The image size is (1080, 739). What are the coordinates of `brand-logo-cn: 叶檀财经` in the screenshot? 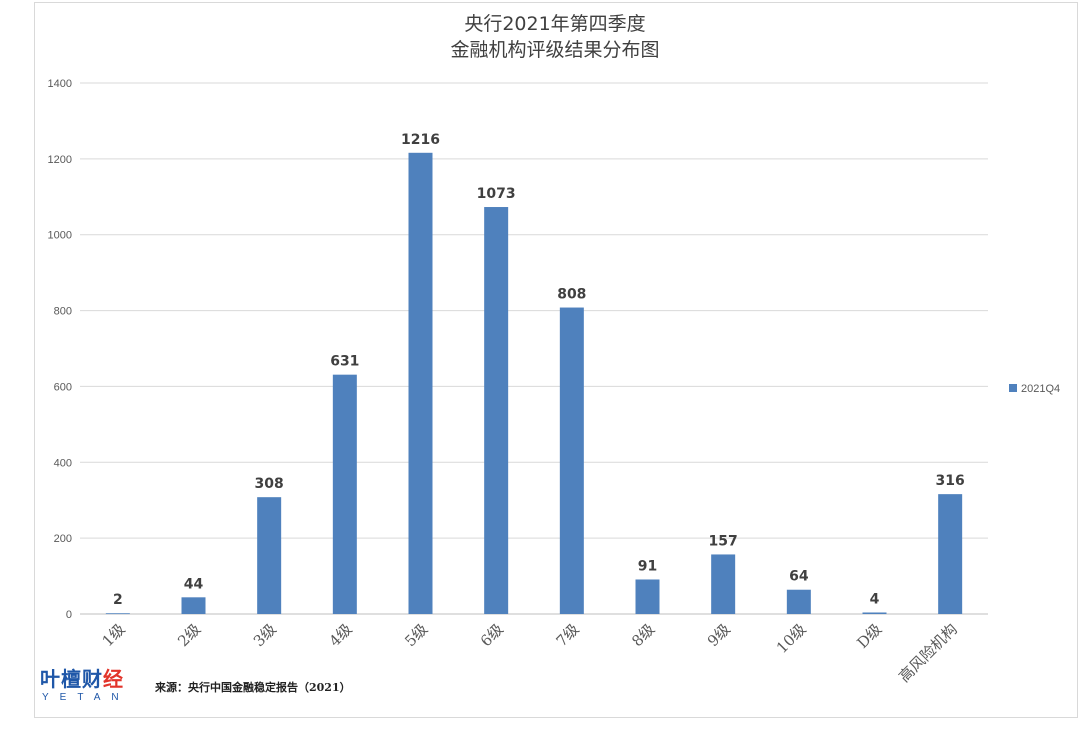 It's located at (95, 679).